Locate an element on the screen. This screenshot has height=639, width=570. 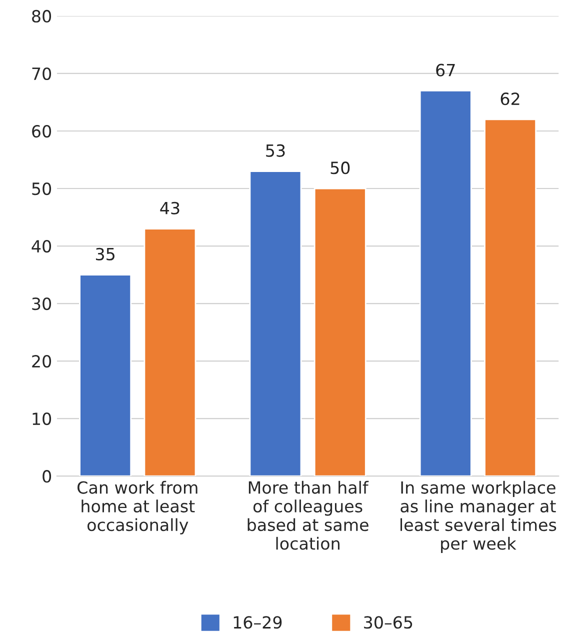
x-tick-label: In same workplace as line manager at least several times per week is located at coordinates (478, 517).